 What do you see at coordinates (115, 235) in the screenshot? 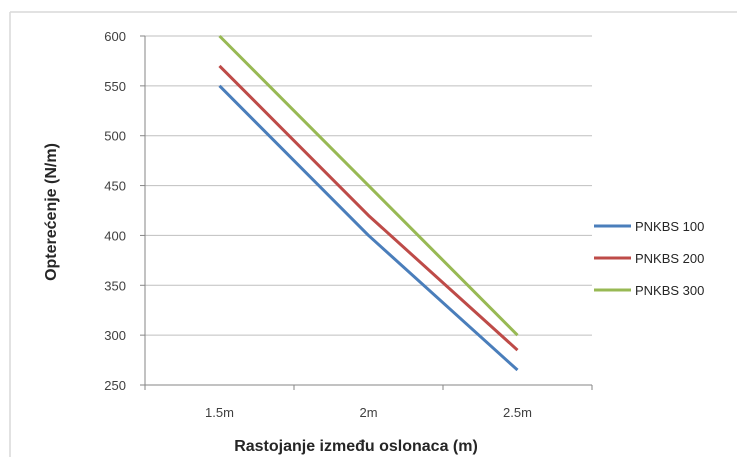
I see `y-tick-label: 400` at bounding box center [115, 235].